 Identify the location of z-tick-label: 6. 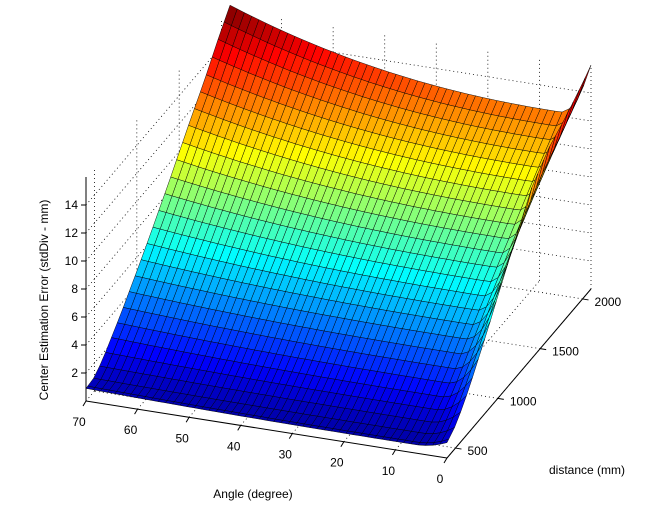
(74, 317).